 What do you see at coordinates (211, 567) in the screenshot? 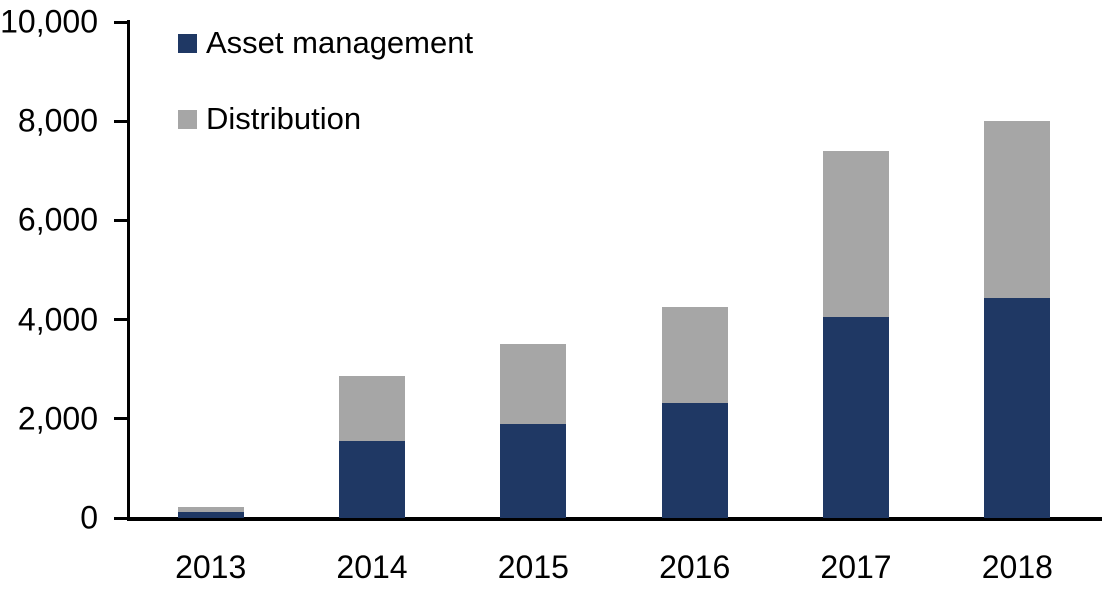
I see `x-tick-label: 2013` at bounding box center [211, 567].